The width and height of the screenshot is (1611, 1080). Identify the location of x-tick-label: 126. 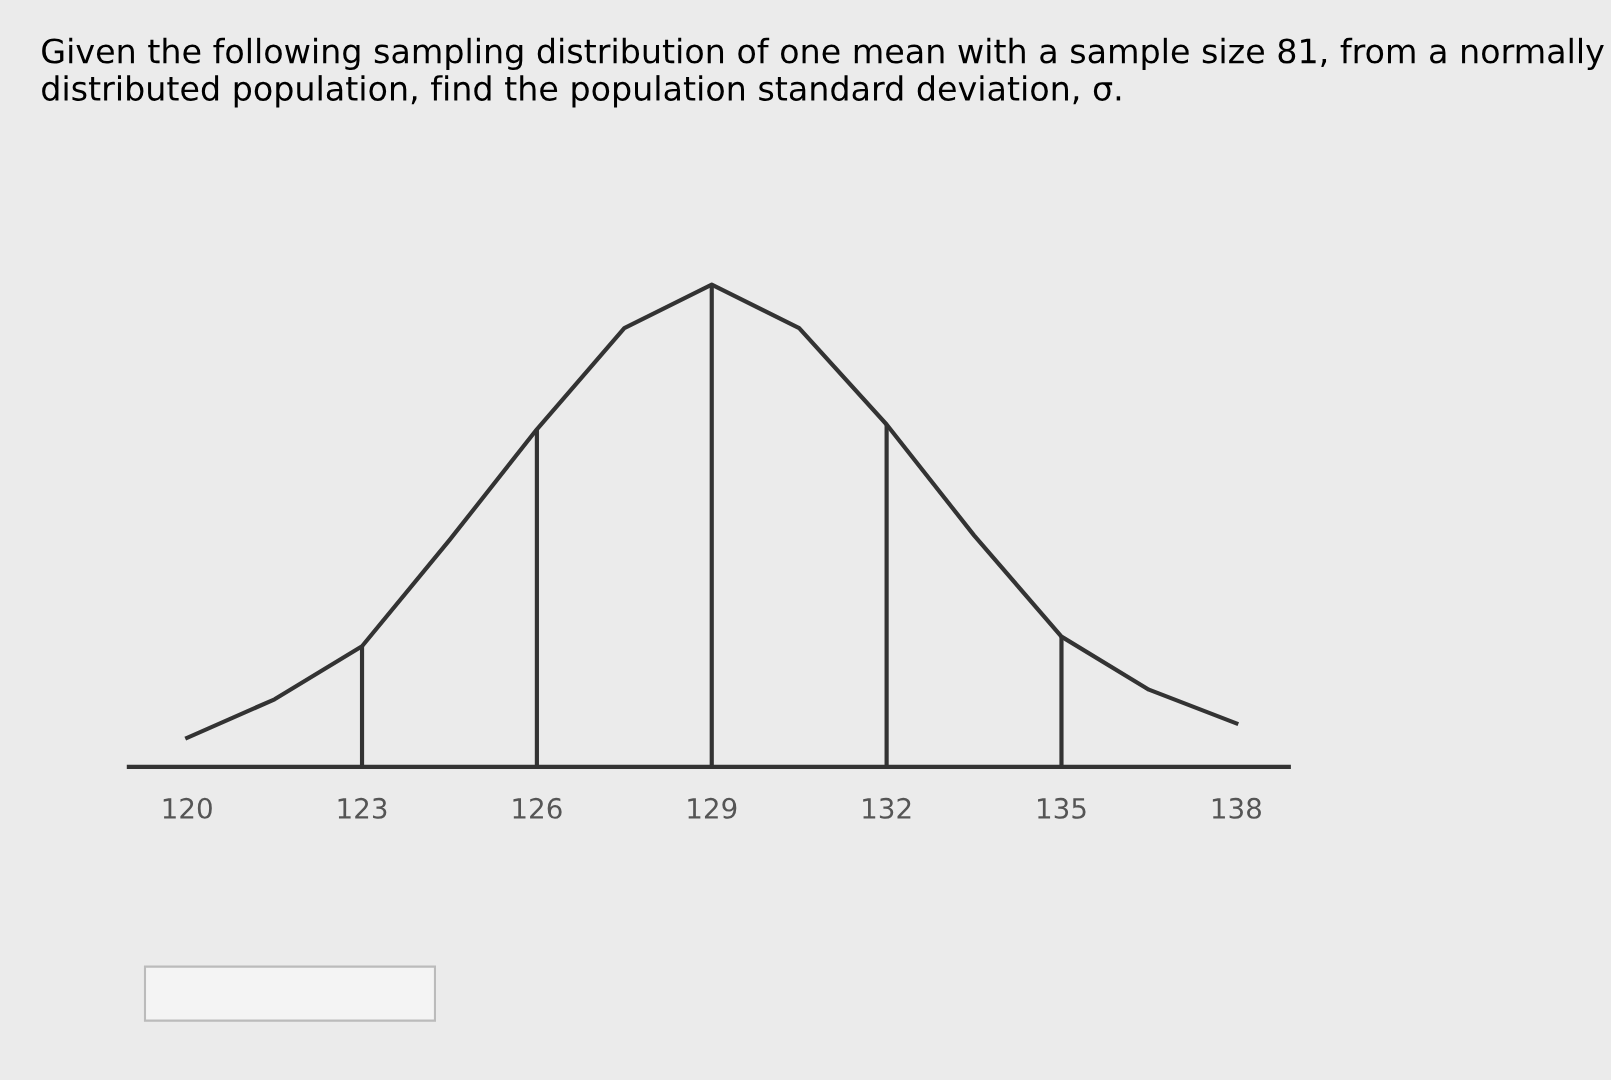
(537, 808).